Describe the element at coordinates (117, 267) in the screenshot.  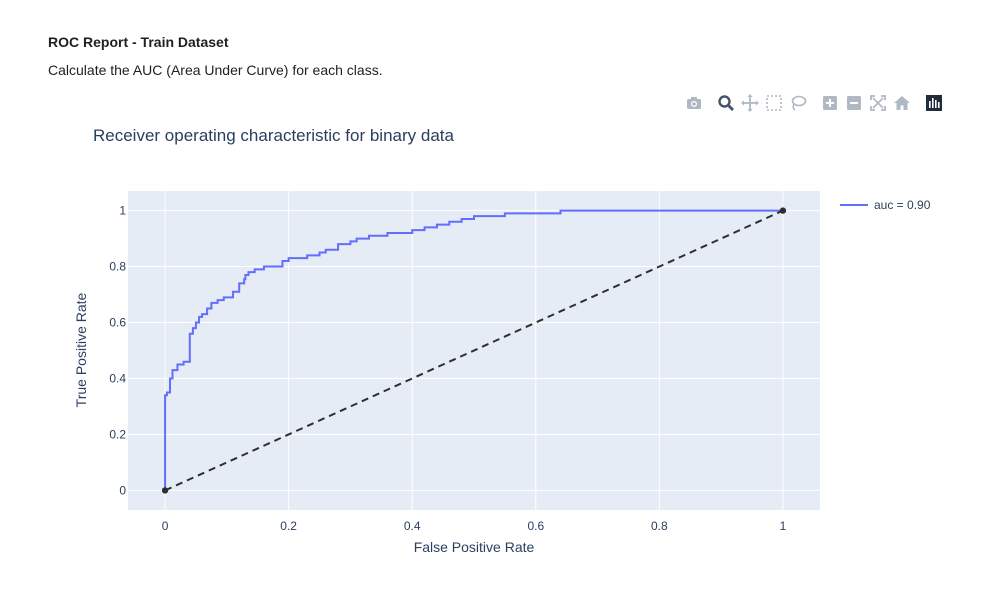
I see `y-tick-label: 0.8` at that location.